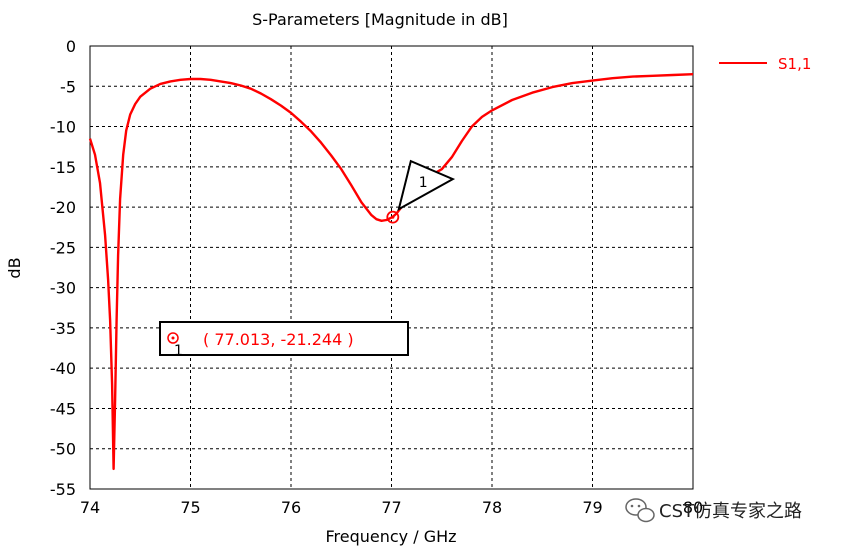 This screenshot has height=546, width=853. What do you see at coordinates (390, 536) in the screenshot?
I see `x-axis-label: Frequency / GHz` at bounding box center [390, 536].